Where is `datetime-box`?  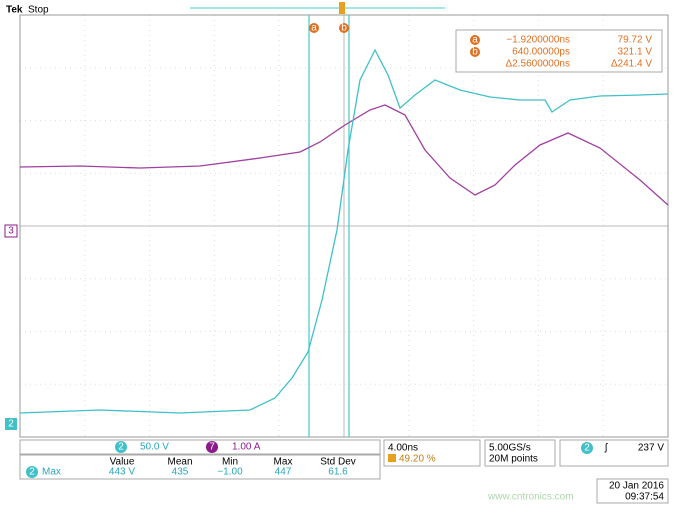 datetime-box is located at coordinates (632, 491).